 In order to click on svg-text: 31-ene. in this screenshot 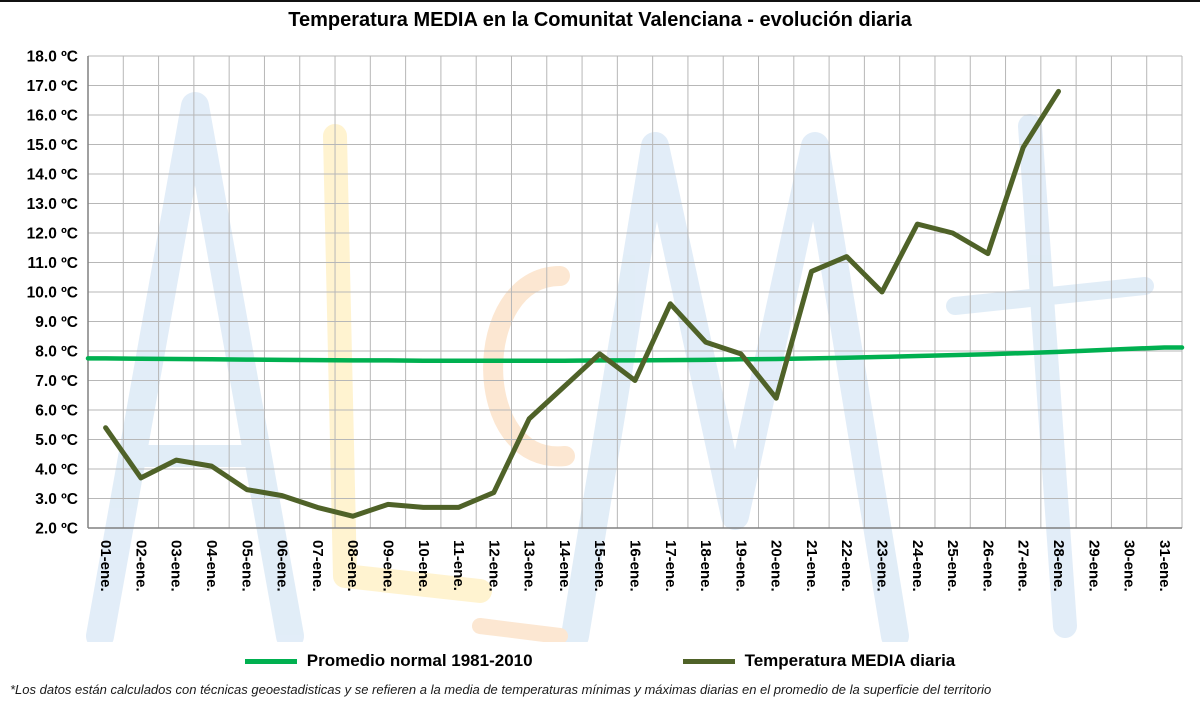, I will do `click(1164, 566)`.